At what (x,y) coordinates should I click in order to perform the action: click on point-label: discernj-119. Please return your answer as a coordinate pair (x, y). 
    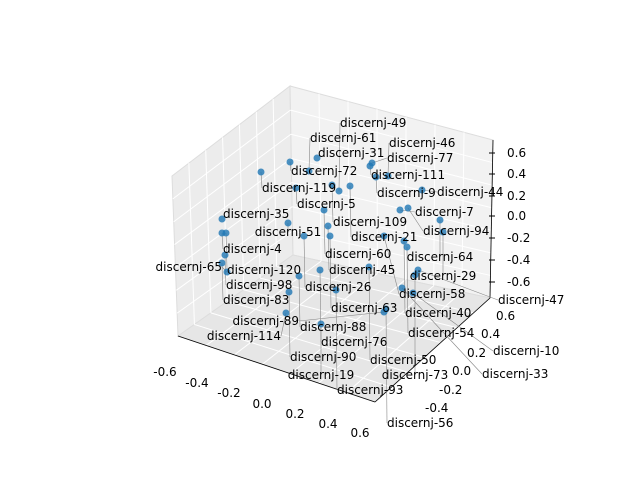
    Looking at the image, I should click on (299, 188).